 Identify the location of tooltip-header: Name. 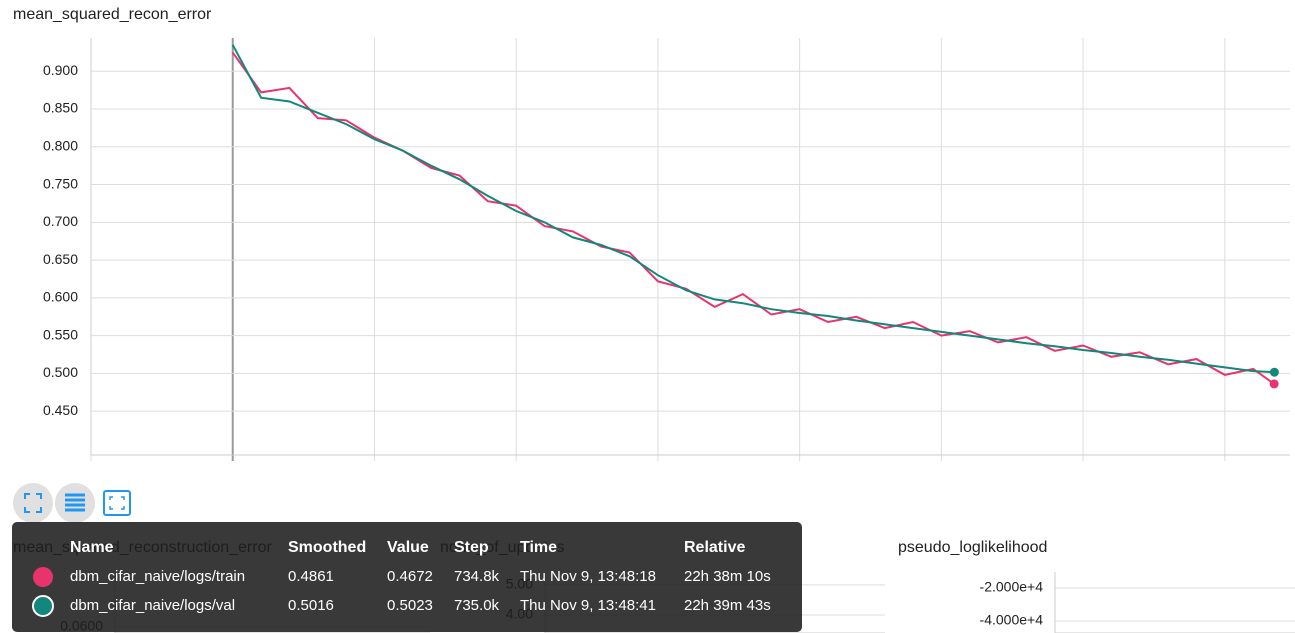
(92, 547).